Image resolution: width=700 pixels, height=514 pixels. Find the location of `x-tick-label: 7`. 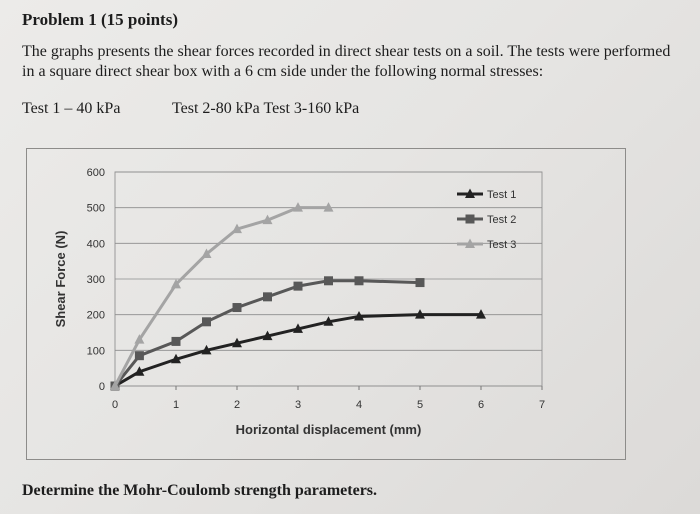

x-tick-label: 7 is located at coordinates (542, 405).